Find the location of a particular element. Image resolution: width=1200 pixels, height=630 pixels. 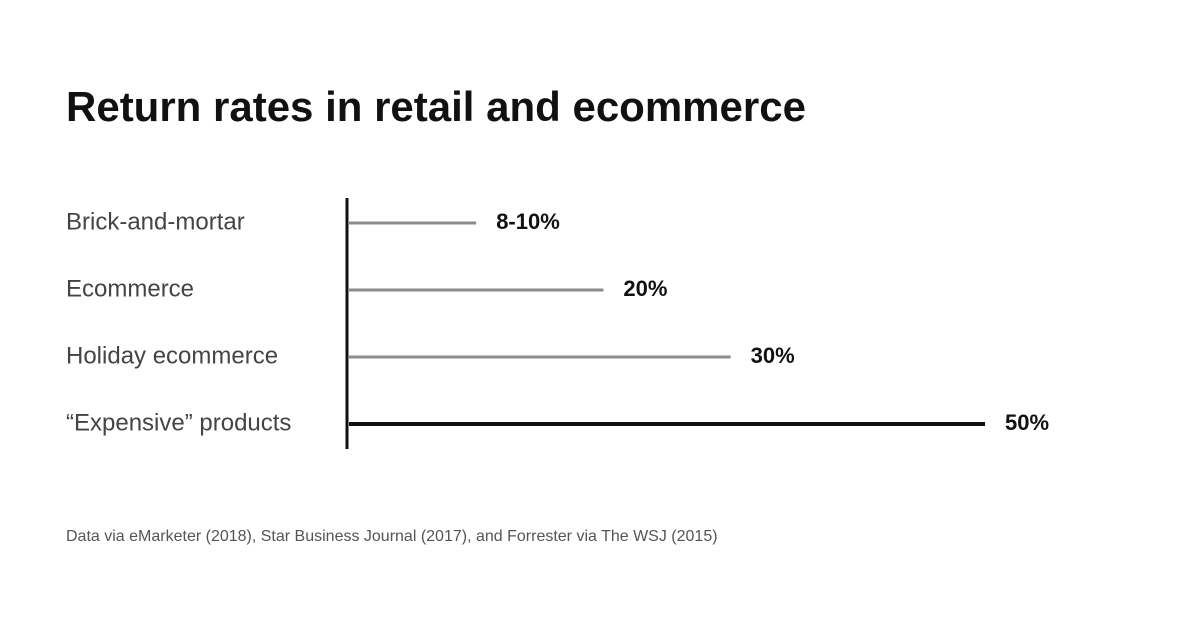

value-label: 20% is located at coordinates (645, 288).